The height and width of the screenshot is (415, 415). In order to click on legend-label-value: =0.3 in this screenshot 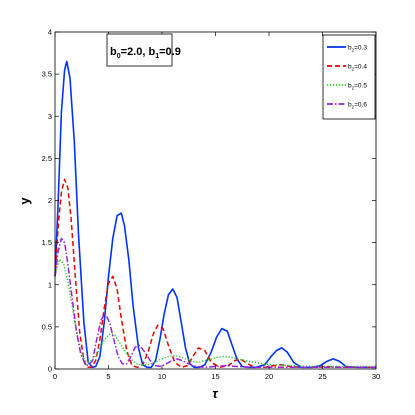, I will do `click(360, 48)`.